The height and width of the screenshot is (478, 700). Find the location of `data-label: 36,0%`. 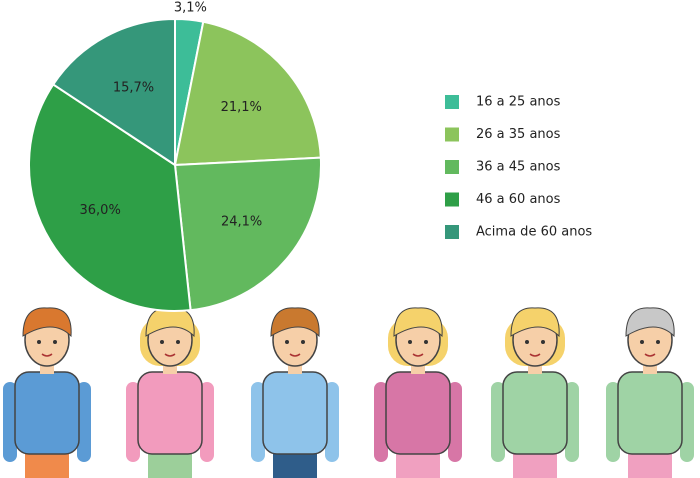

data-label: 36,0% is located at coordinates (100, 210).